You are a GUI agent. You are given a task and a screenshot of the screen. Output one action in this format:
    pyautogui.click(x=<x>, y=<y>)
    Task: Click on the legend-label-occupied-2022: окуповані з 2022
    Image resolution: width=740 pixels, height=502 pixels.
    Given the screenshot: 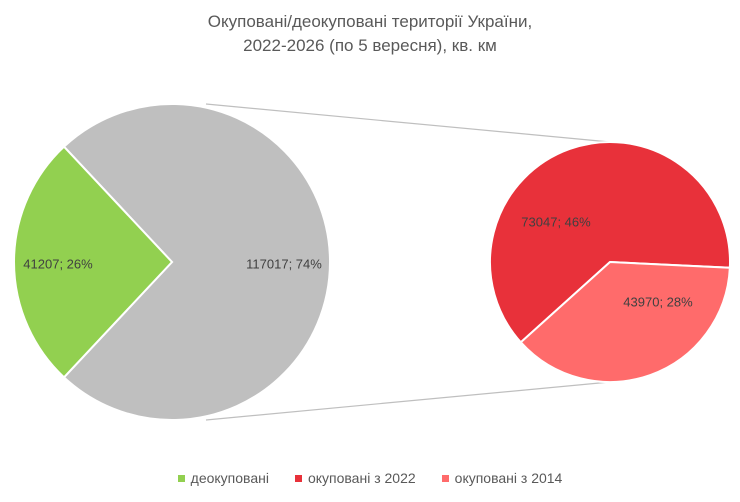 What is the action you would take?
    pyautogui.click(x=361, y=478)
    